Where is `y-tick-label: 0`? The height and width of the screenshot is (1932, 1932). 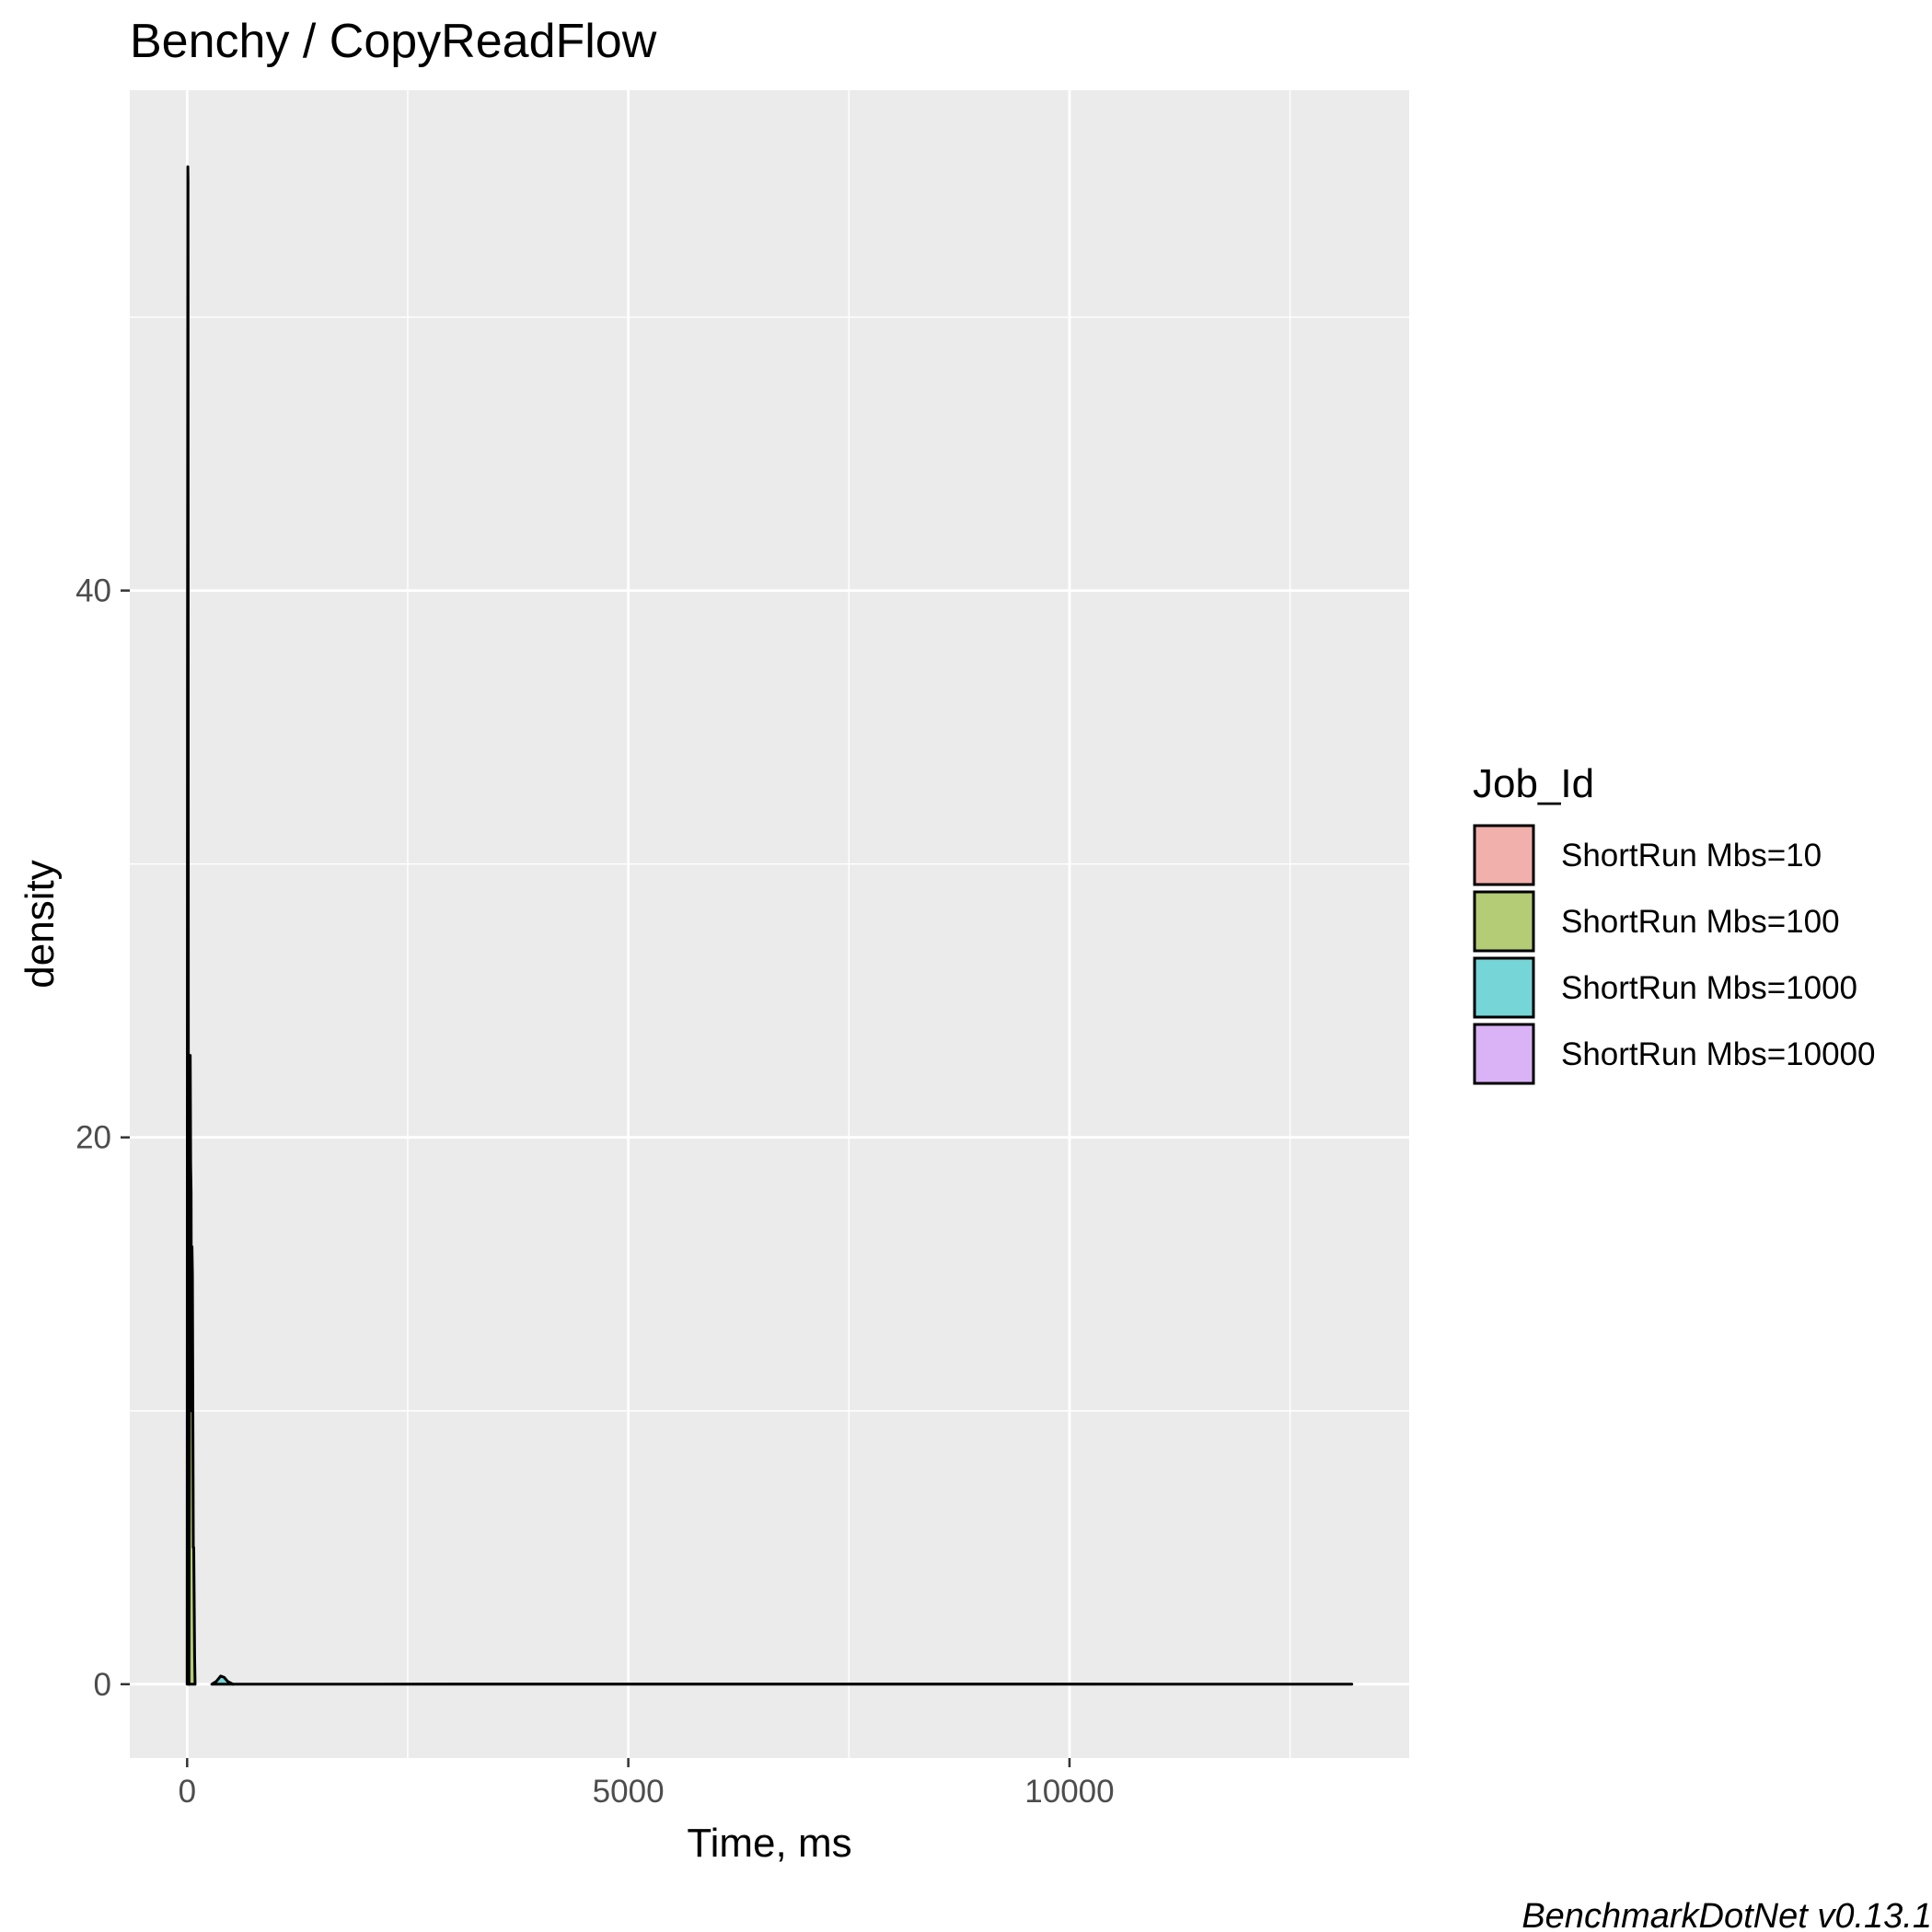
y-tick-label: 0 is located at coordinates (103, 1685).